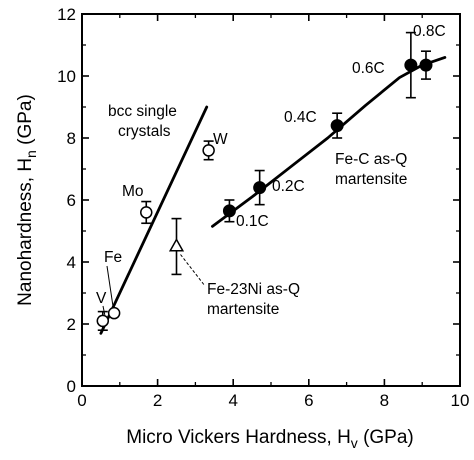  What do you see at coordinates (288, 186) in the screenshot?
I see `point-label-0-2c: 0.2C` at bounding box center [288, 186].